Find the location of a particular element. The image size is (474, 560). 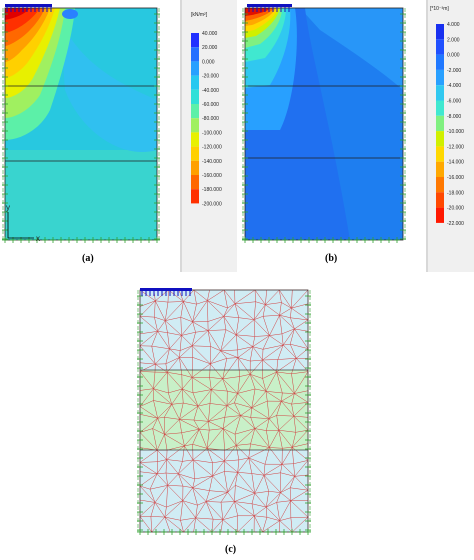

legend-panel is located at coordinates (450, 136).